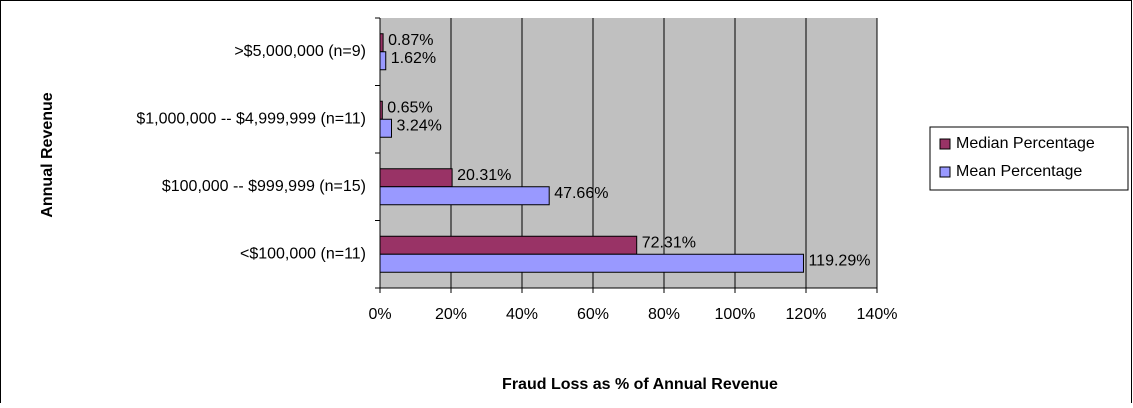 Image resolution: width=1133 pixels, height=408 pixels. I want to click on legend-label: Median Percentage, so click(1025, 143).